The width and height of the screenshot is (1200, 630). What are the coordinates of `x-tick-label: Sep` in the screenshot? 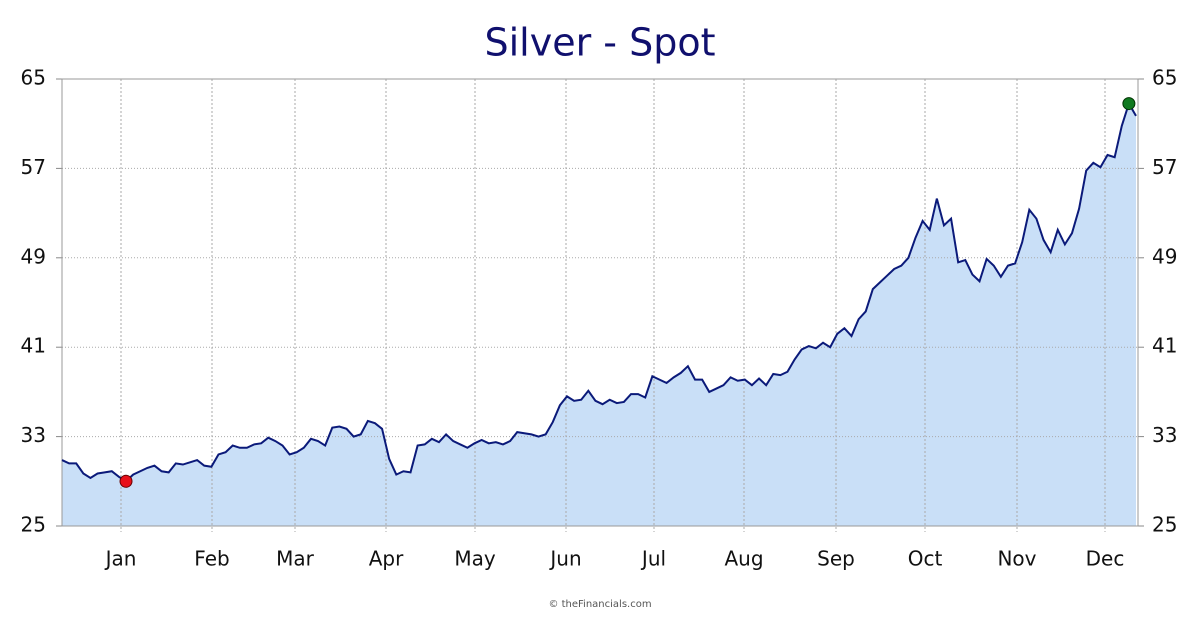 It's located at (836, 559).